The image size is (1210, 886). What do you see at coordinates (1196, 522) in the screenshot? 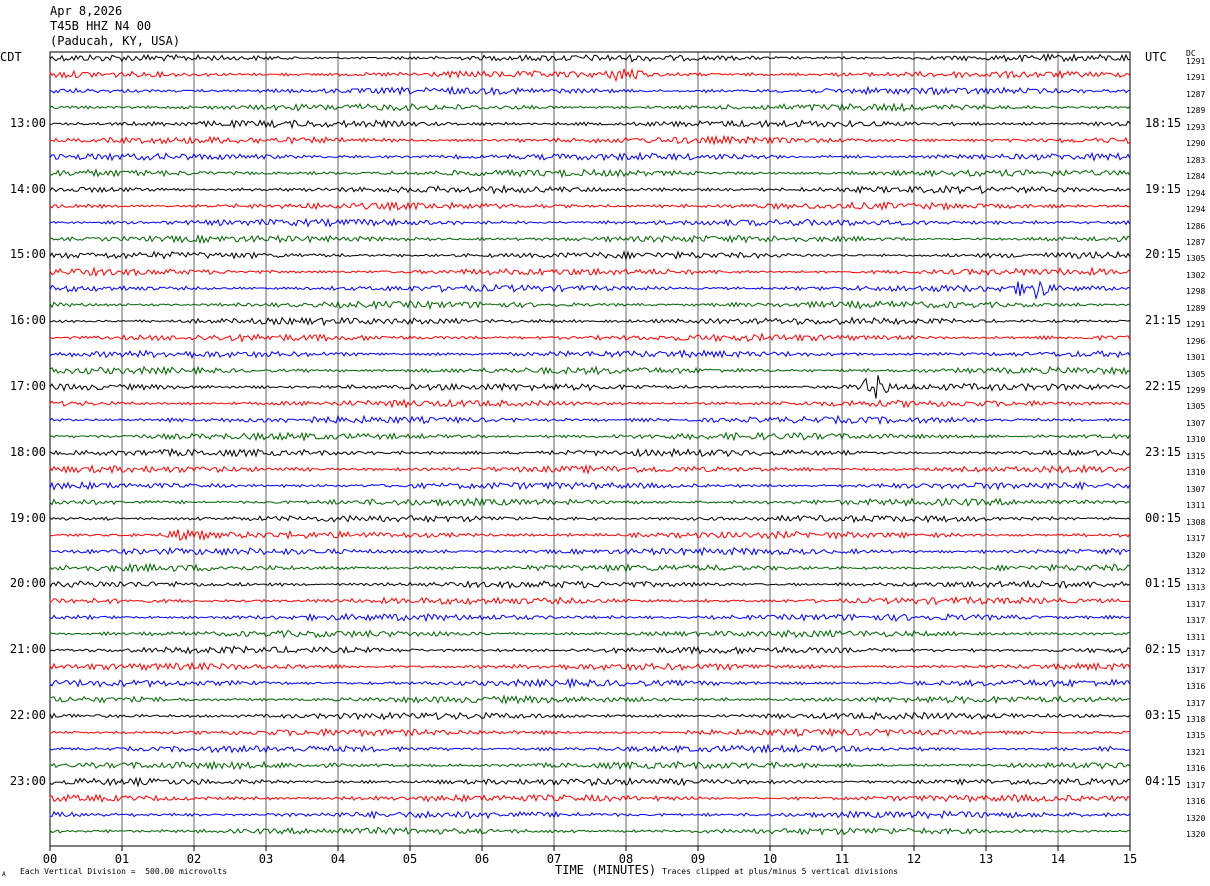
I see `dc-offset-label: 1308` at bounding box center [1196, 522].